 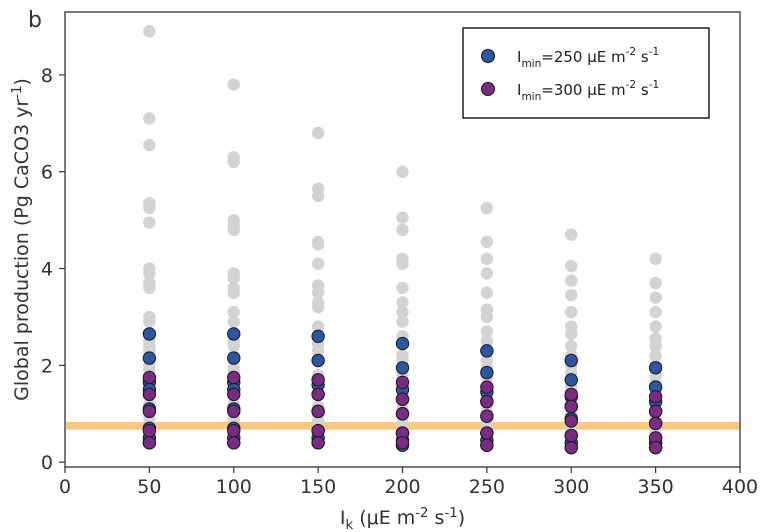 What do you see at coordinates (149, 487) in the screenshot?
I see `x-tick-label: 50` at bounding box center [149, 487].